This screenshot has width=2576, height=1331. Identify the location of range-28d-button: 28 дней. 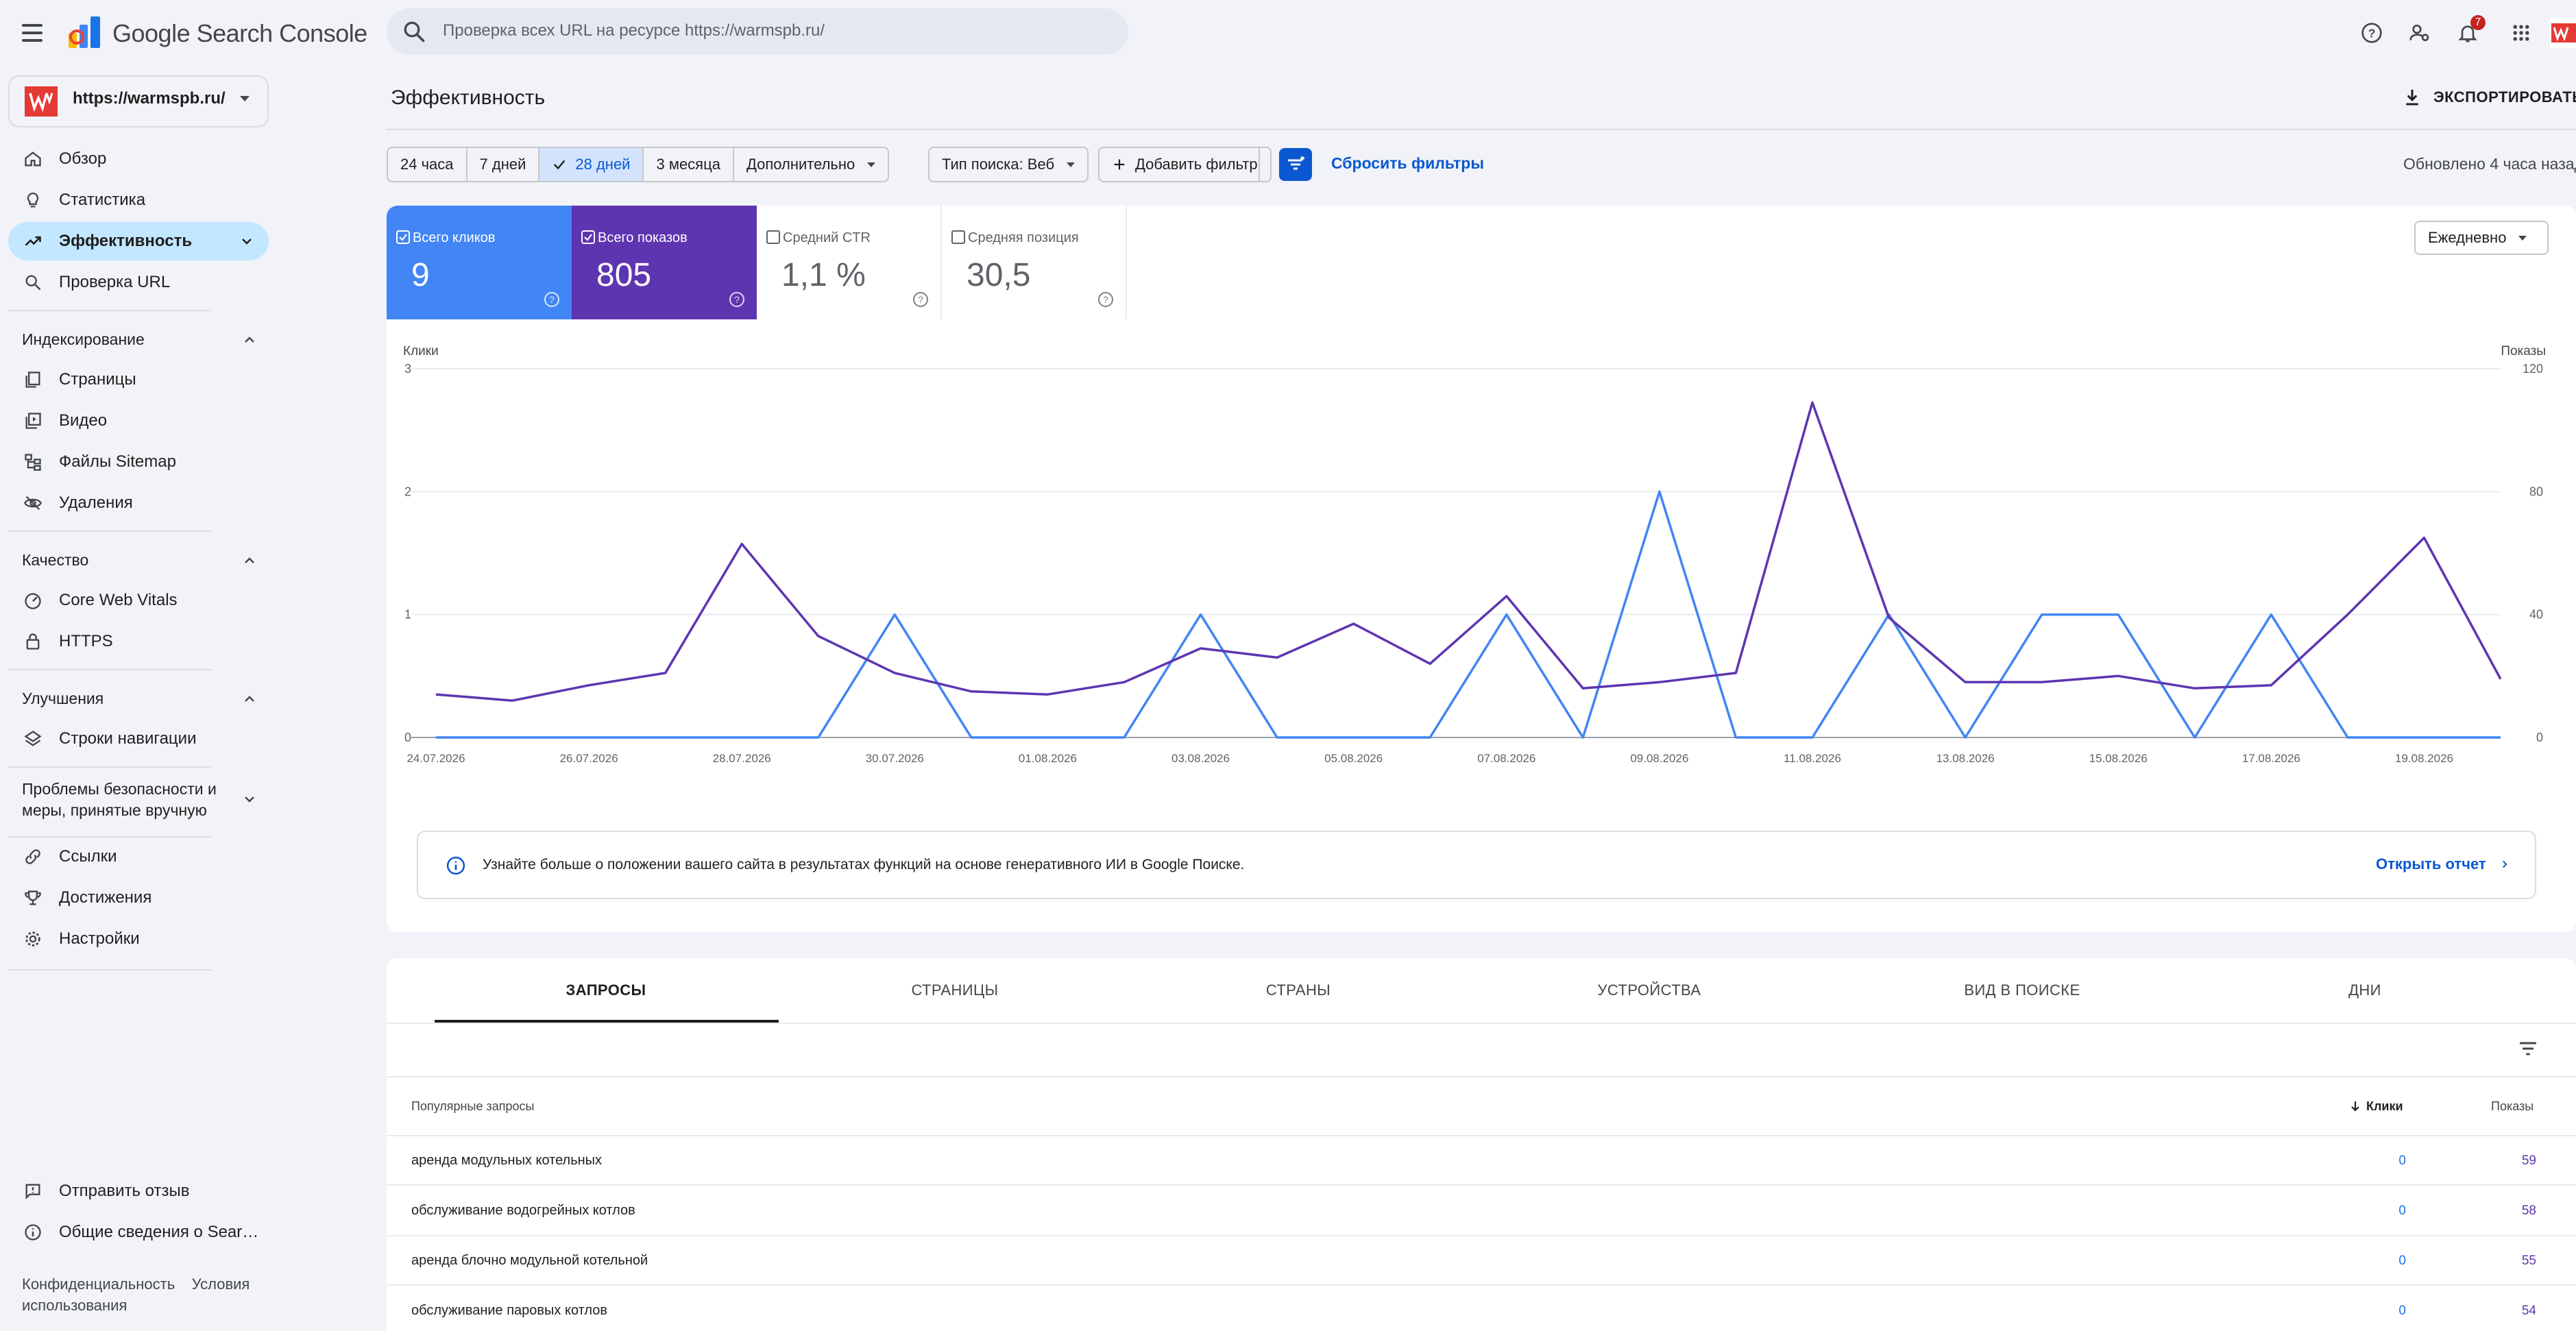
(591, 164).